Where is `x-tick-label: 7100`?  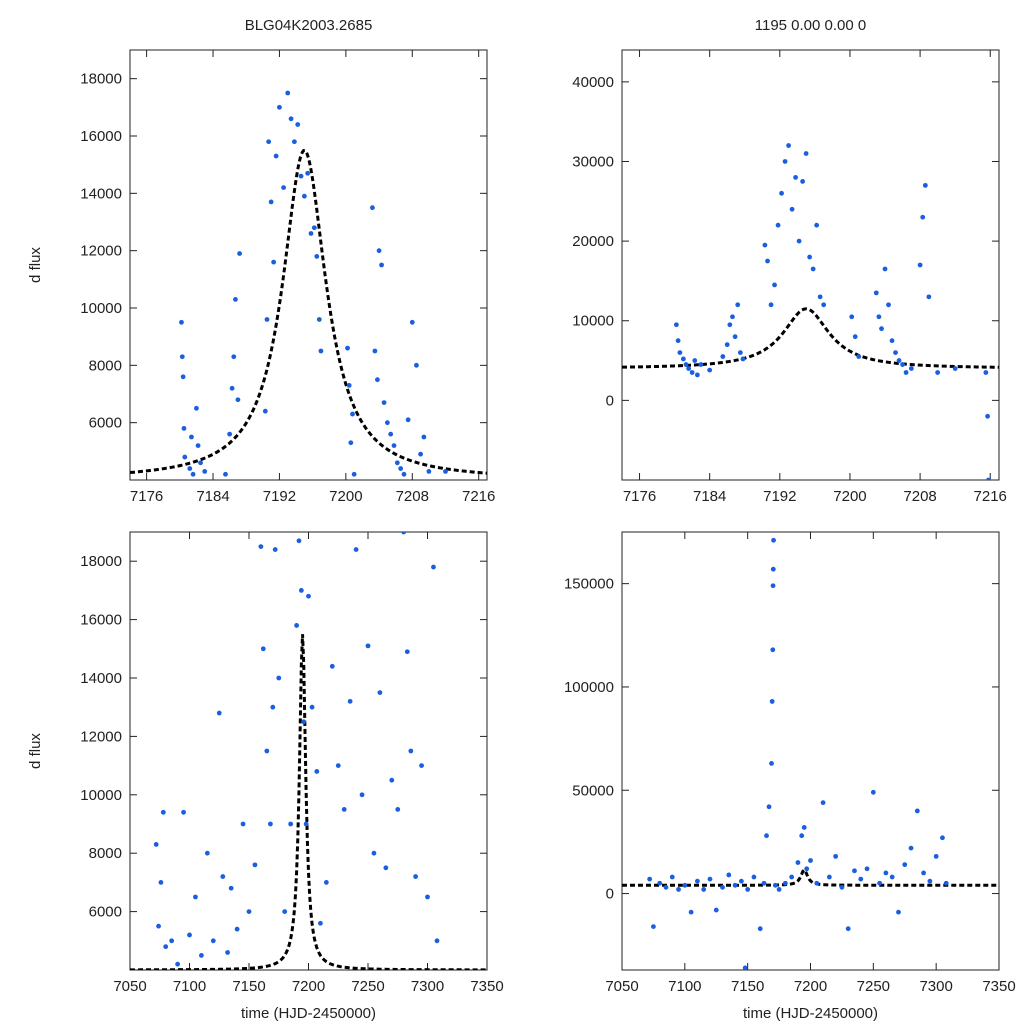 x-tick-label: 7100 is located at coordinates (684, 986).